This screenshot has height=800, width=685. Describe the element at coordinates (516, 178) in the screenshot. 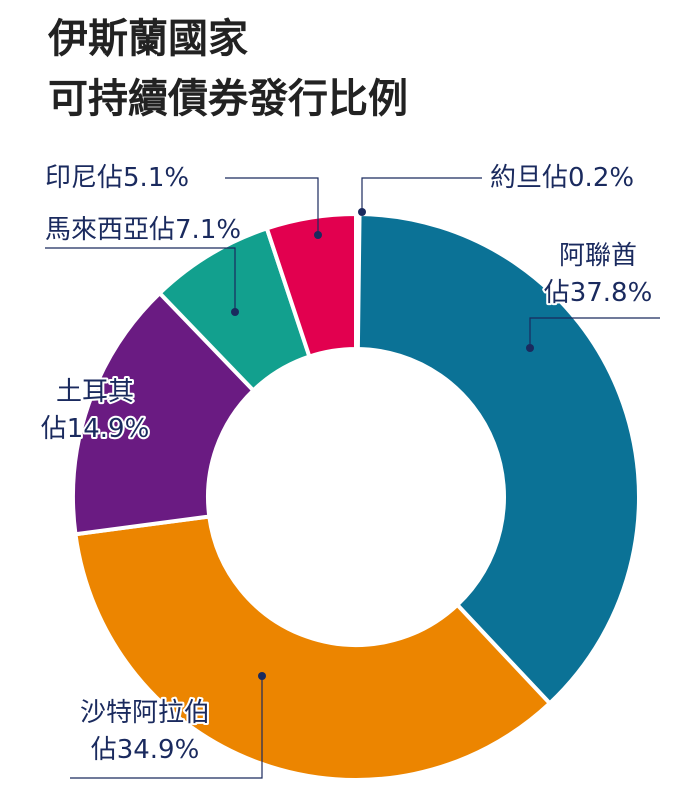

I see `category-label: 約旦` at that location.